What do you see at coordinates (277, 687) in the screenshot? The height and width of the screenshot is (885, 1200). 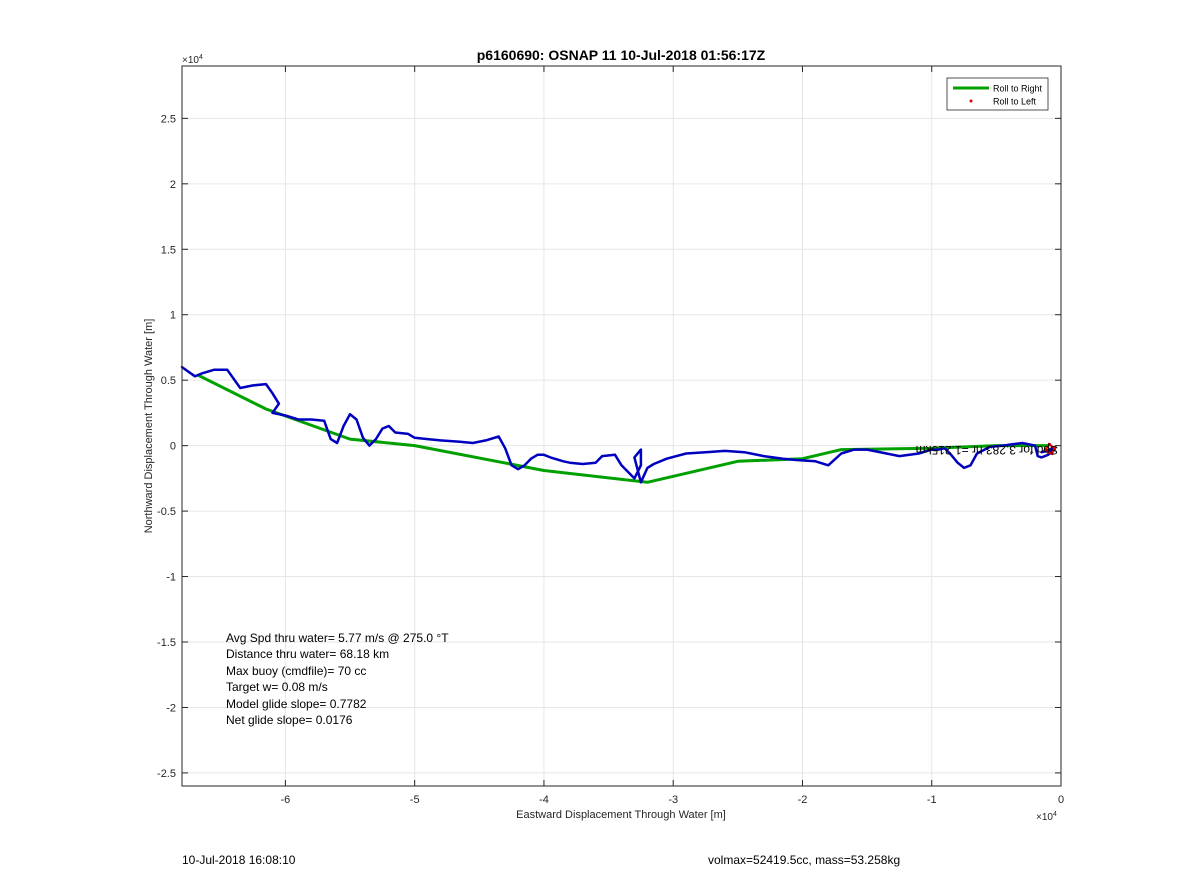 I see `stat-target-w: Target w= 0.08 m/s` at bounding box center [277, 687].